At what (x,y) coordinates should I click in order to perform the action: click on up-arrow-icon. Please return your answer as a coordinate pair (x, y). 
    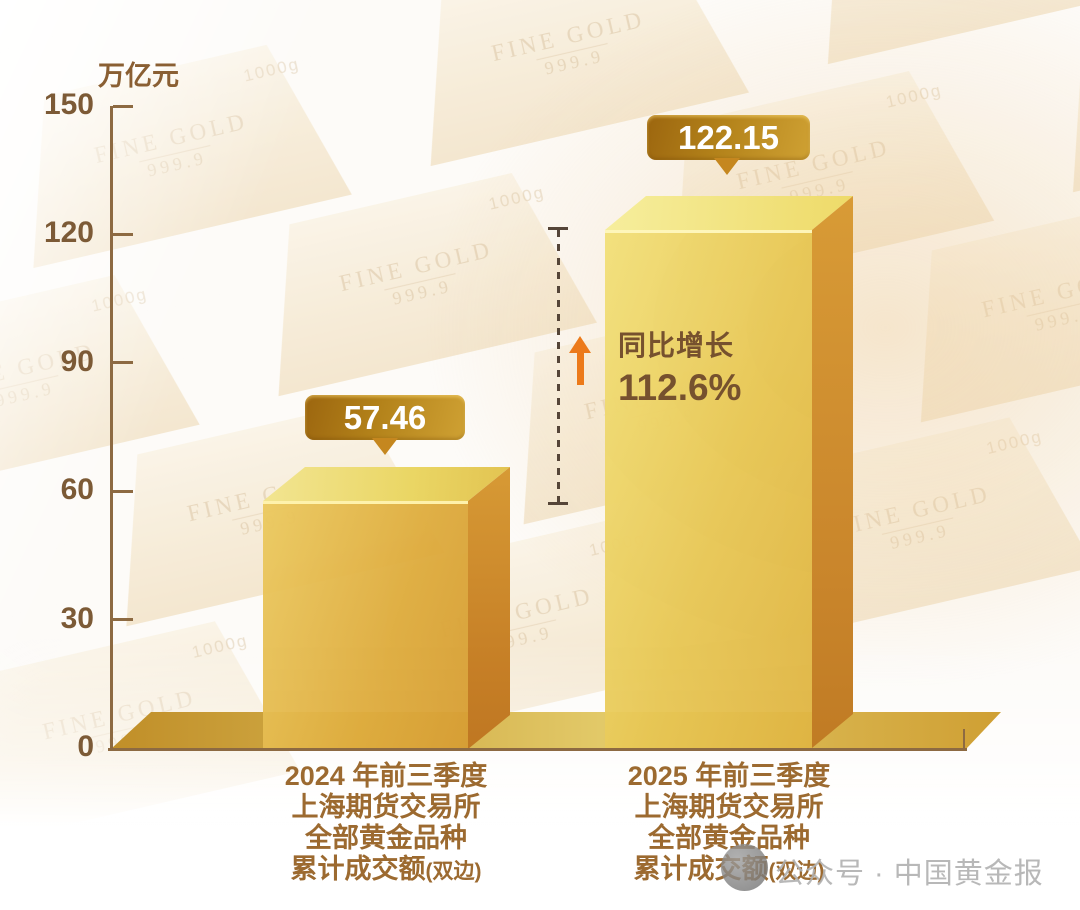
    Looking at the image, I should click on (580, 360).